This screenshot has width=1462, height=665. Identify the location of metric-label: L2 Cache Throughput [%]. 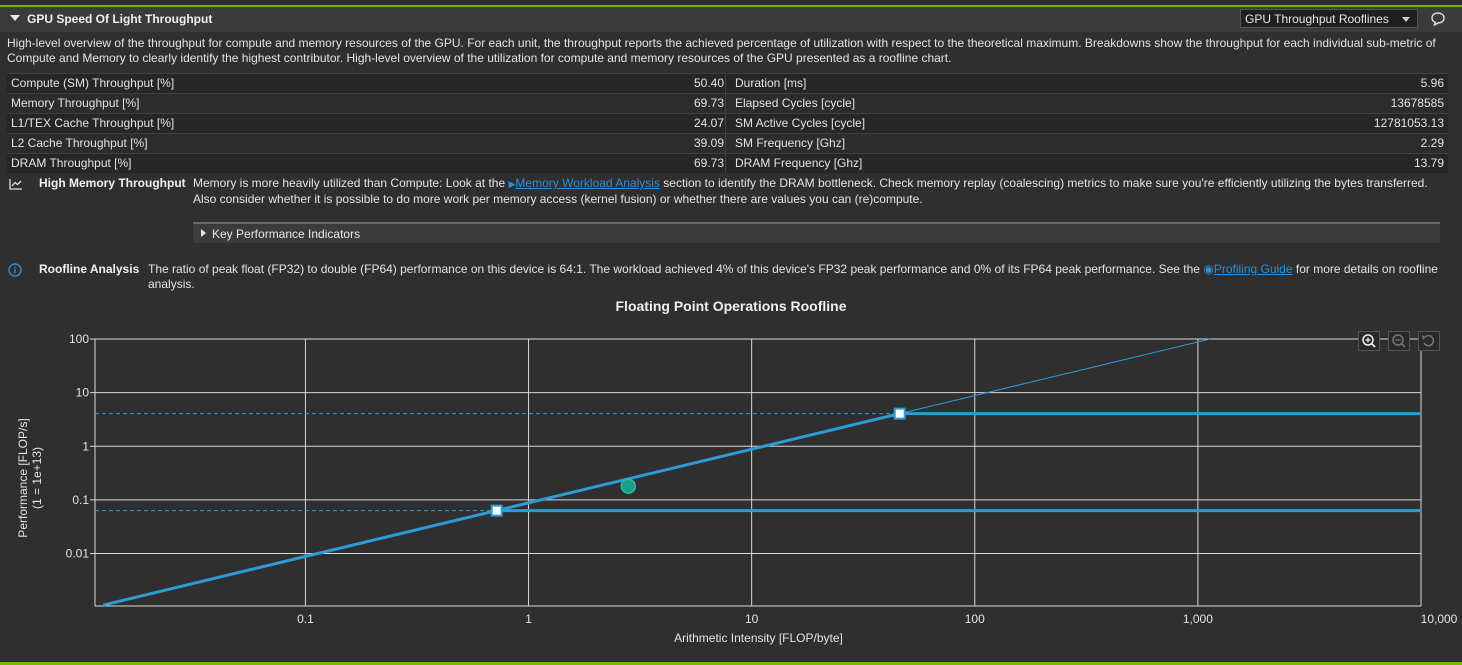
(79, 143).